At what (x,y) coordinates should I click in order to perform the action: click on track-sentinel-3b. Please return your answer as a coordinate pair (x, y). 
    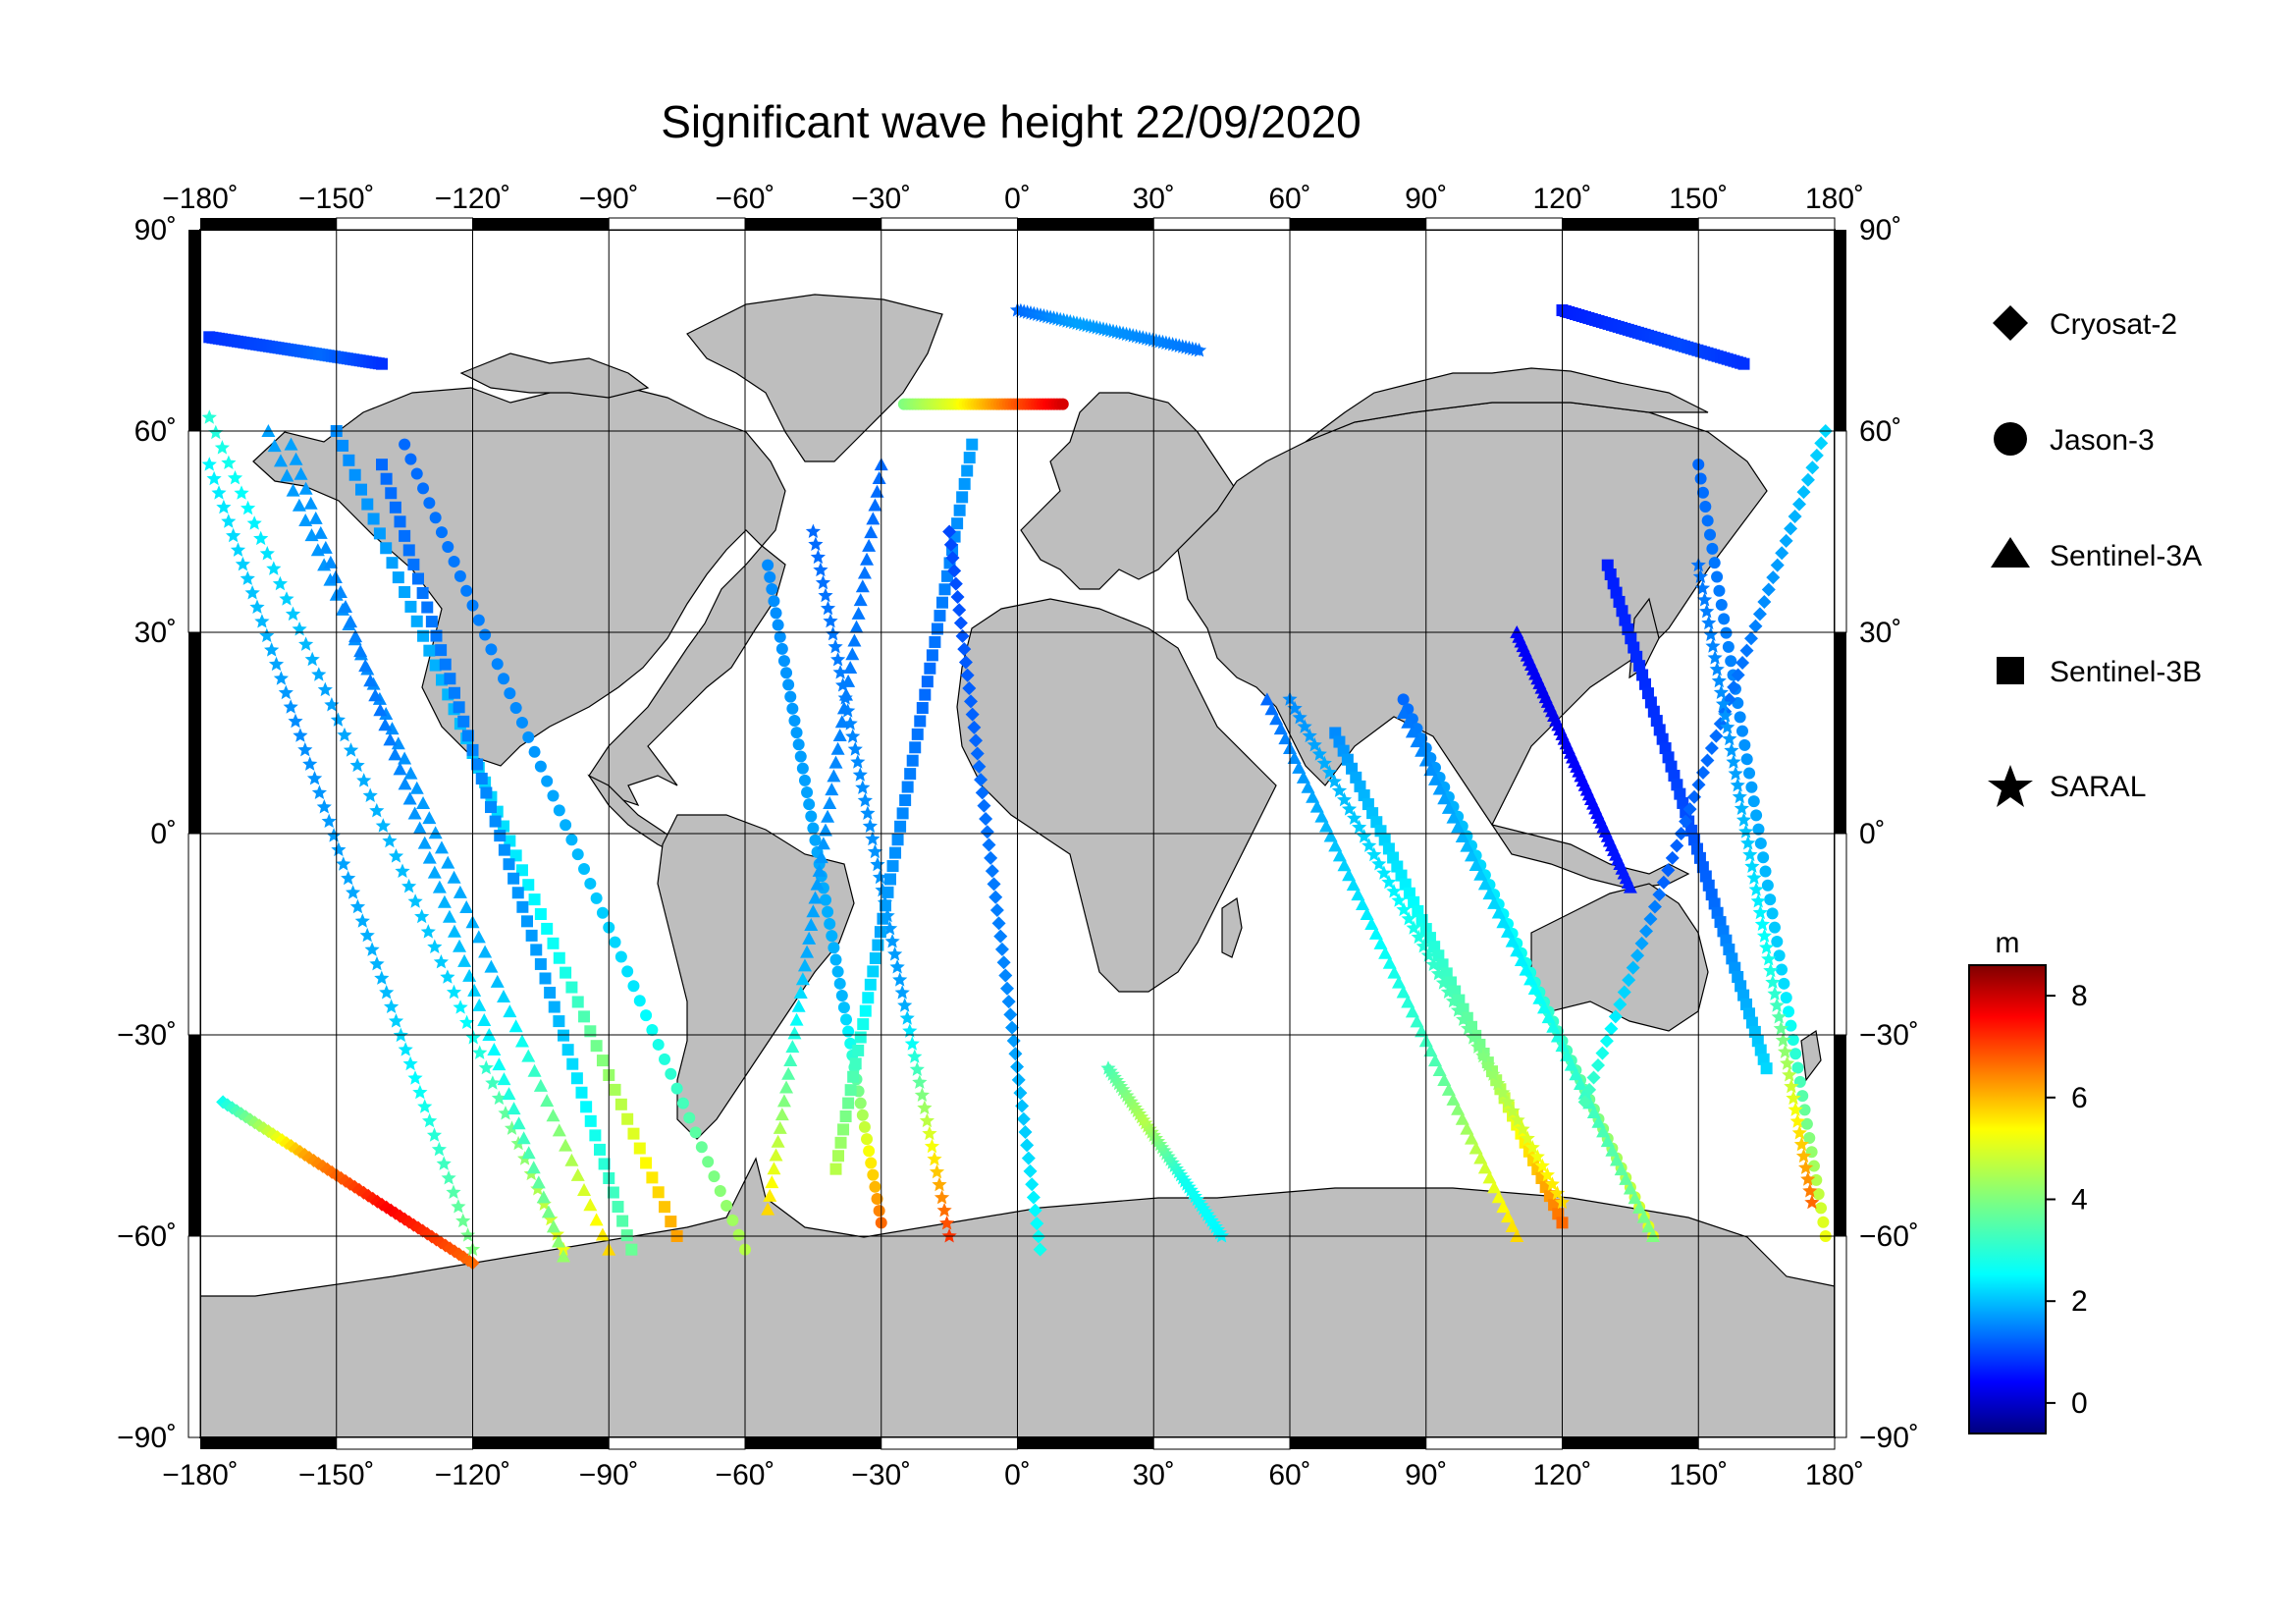
    Looking at the image, I should click on (507, 857).